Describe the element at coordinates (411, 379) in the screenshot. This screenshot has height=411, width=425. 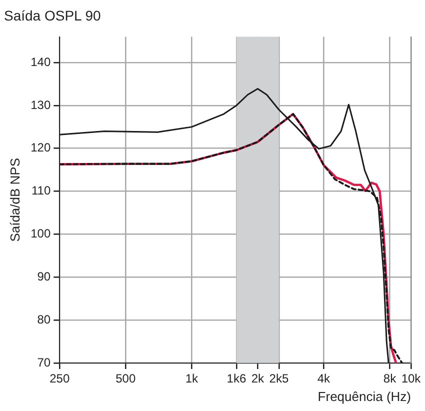
I see `x-tick-label: 10k` at that location.